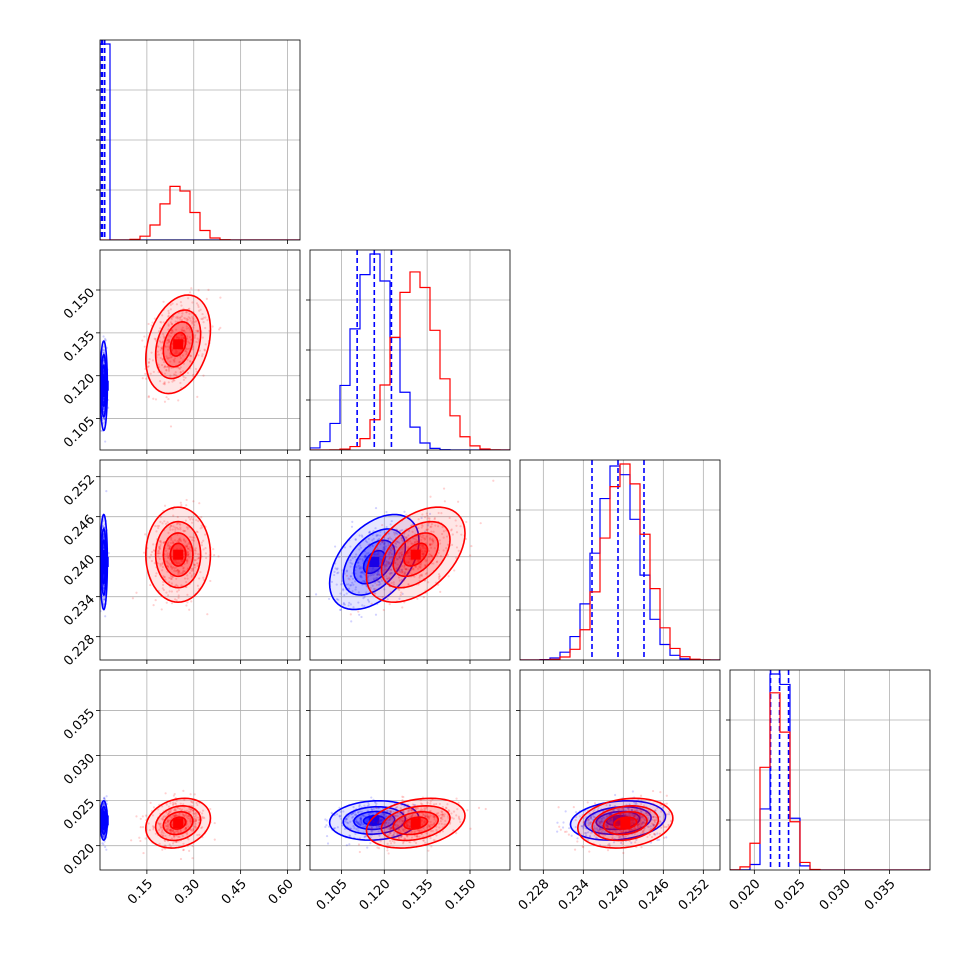  I want to click on density-peak, so click(415, 823).